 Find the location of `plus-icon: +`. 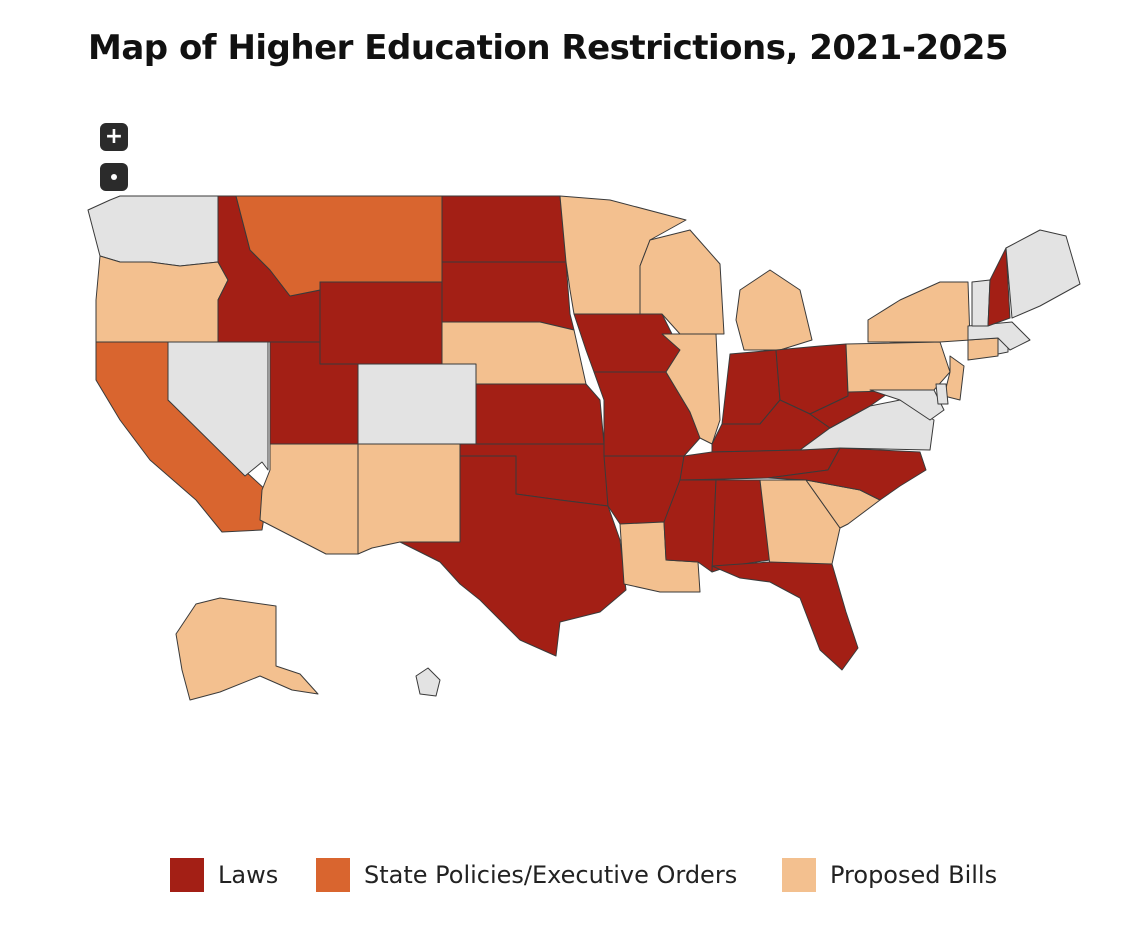

plus-icon: + is located at coordinates (114, 136).